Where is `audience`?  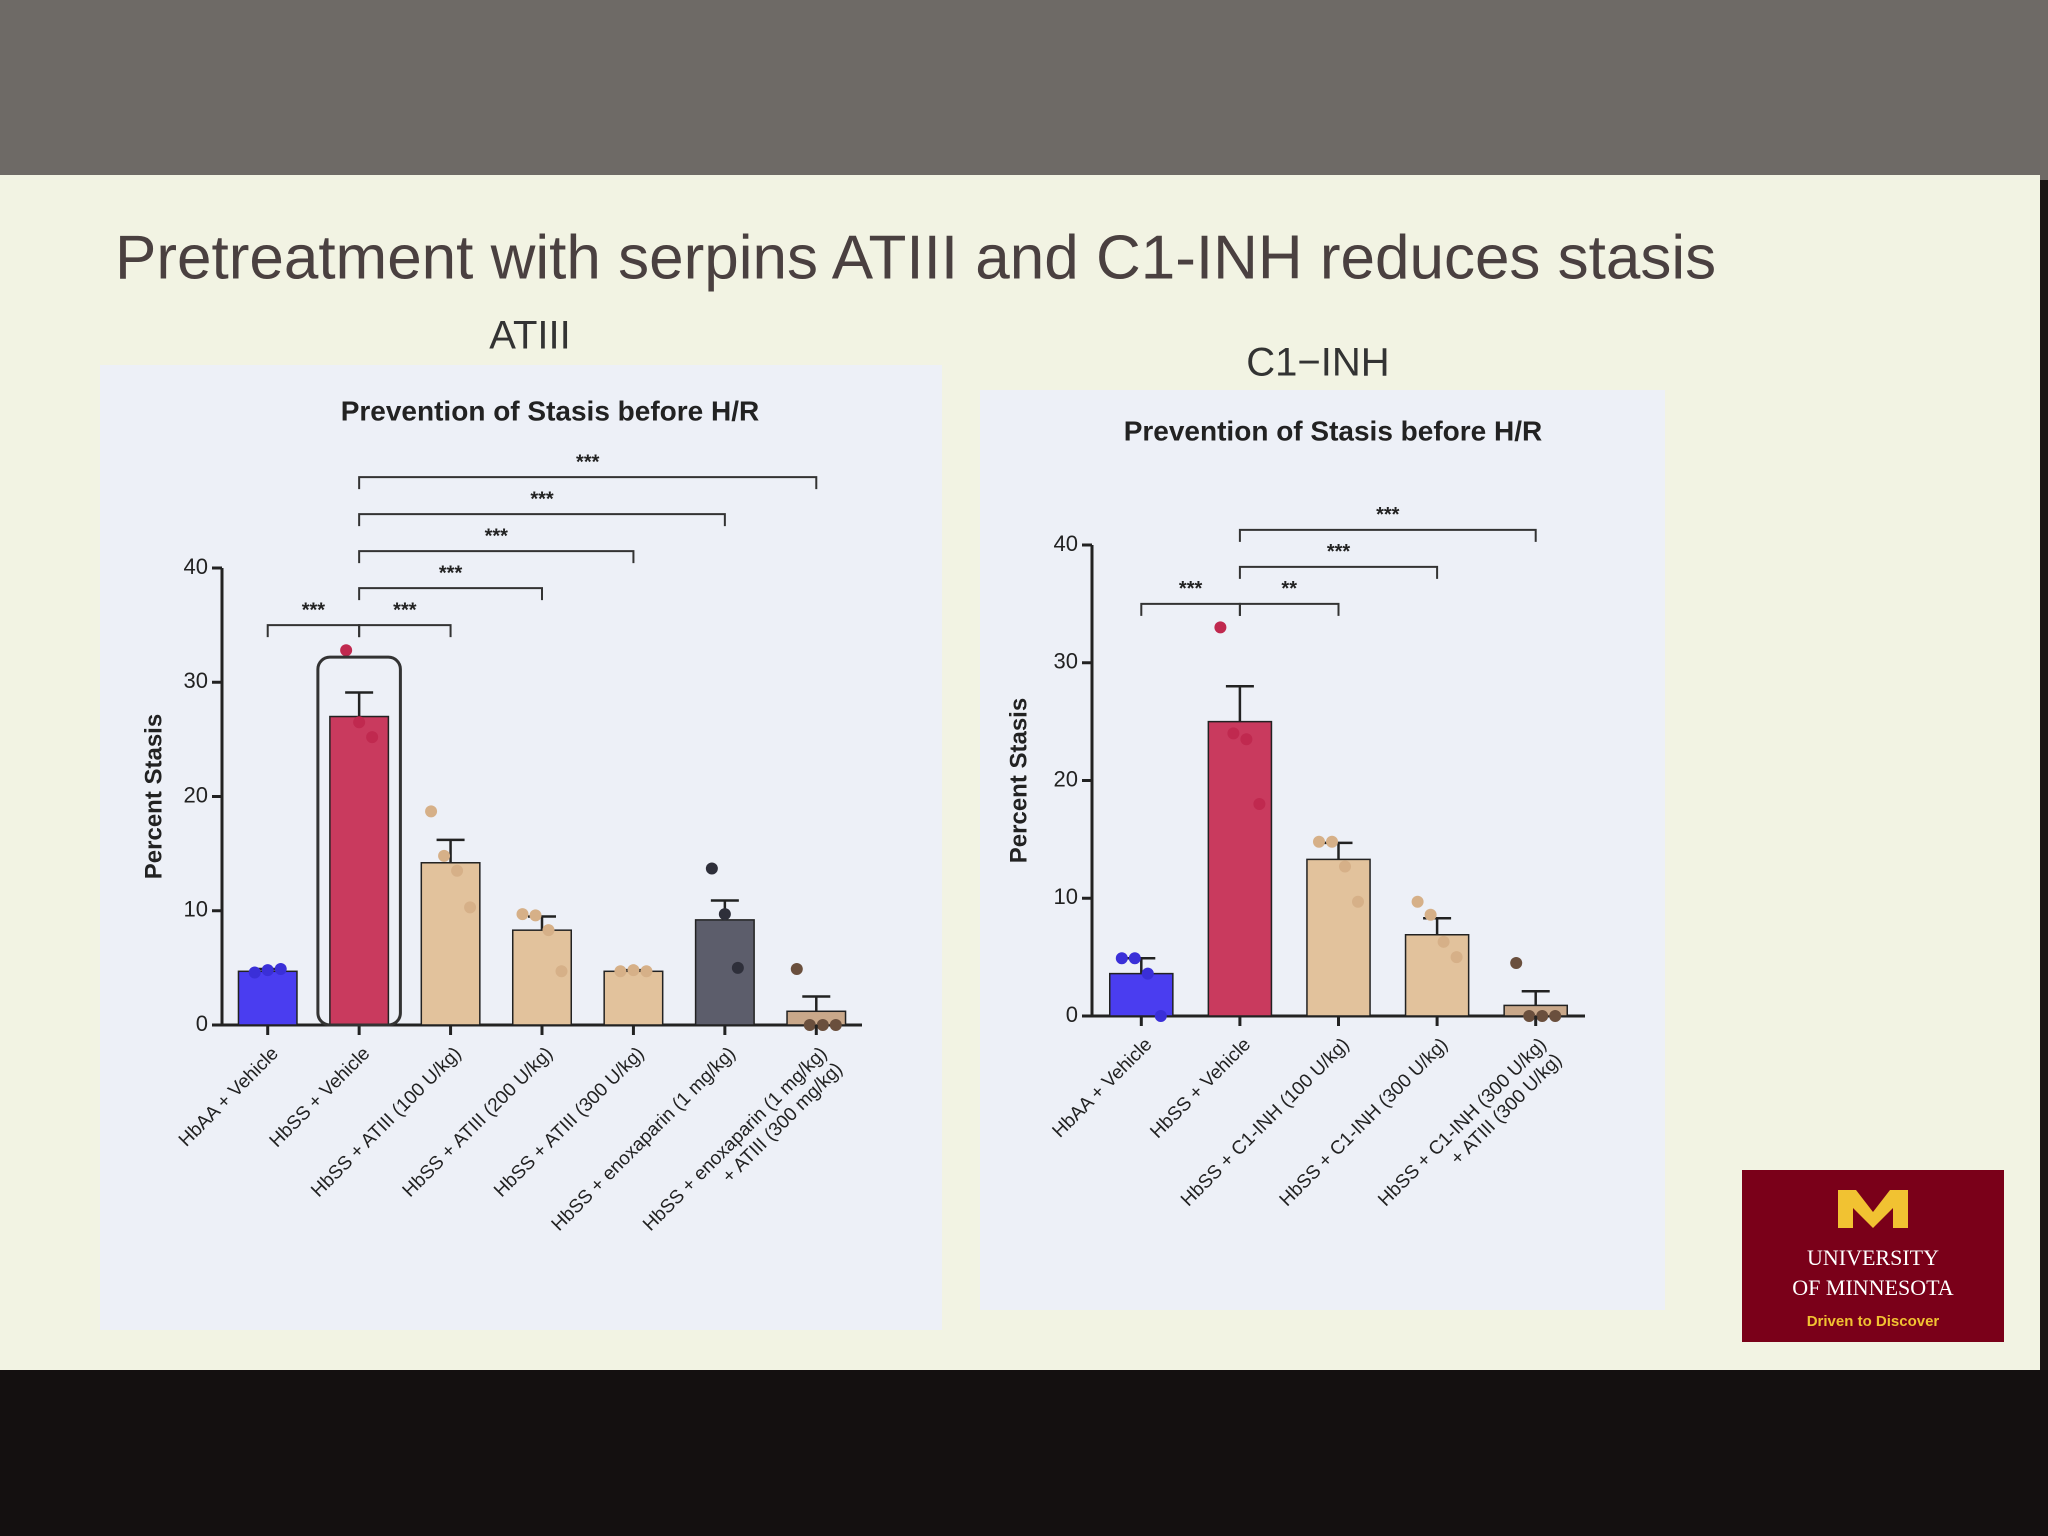 audience is located at coordinates (1024, 1453).